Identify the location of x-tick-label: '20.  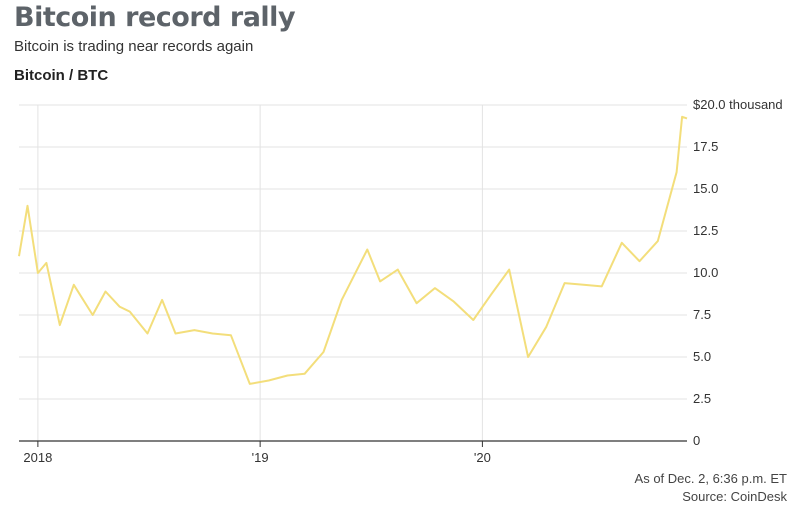
(482, 457).